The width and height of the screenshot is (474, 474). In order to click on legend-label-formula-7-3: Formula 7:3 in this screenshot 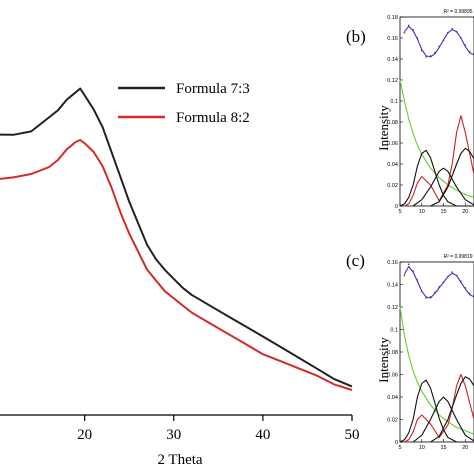, I will do `click(213, 89)`.